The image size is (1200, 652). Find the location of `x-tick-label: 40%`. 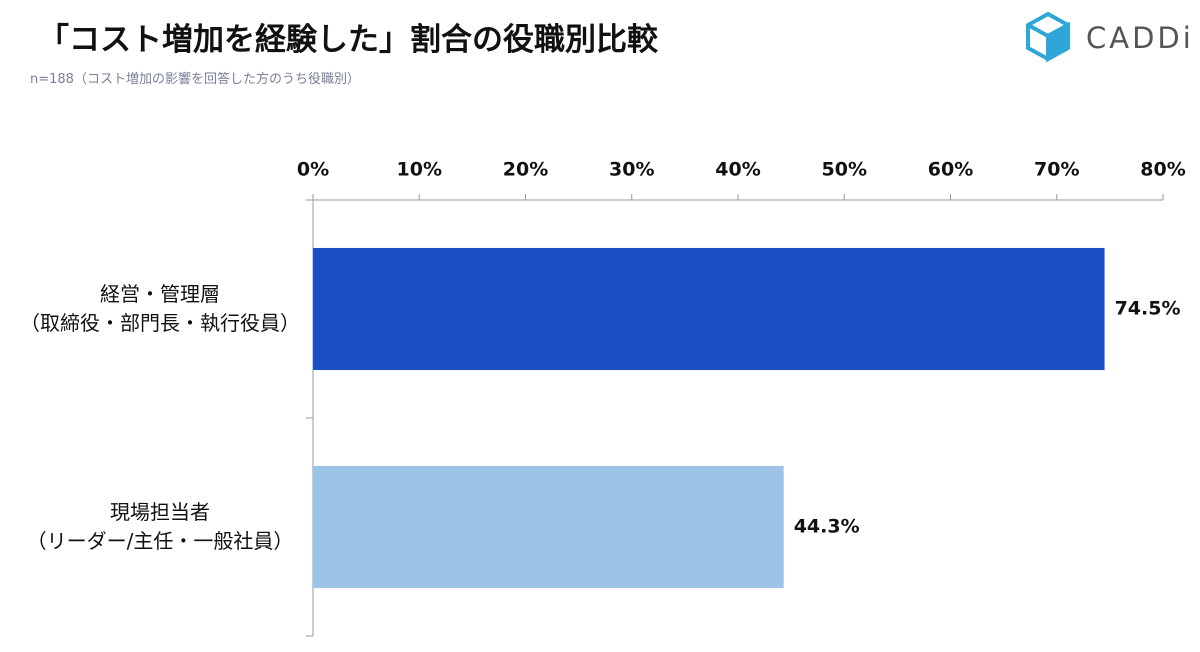

x-tick-label: 40% is located at coordinates (737, 170).